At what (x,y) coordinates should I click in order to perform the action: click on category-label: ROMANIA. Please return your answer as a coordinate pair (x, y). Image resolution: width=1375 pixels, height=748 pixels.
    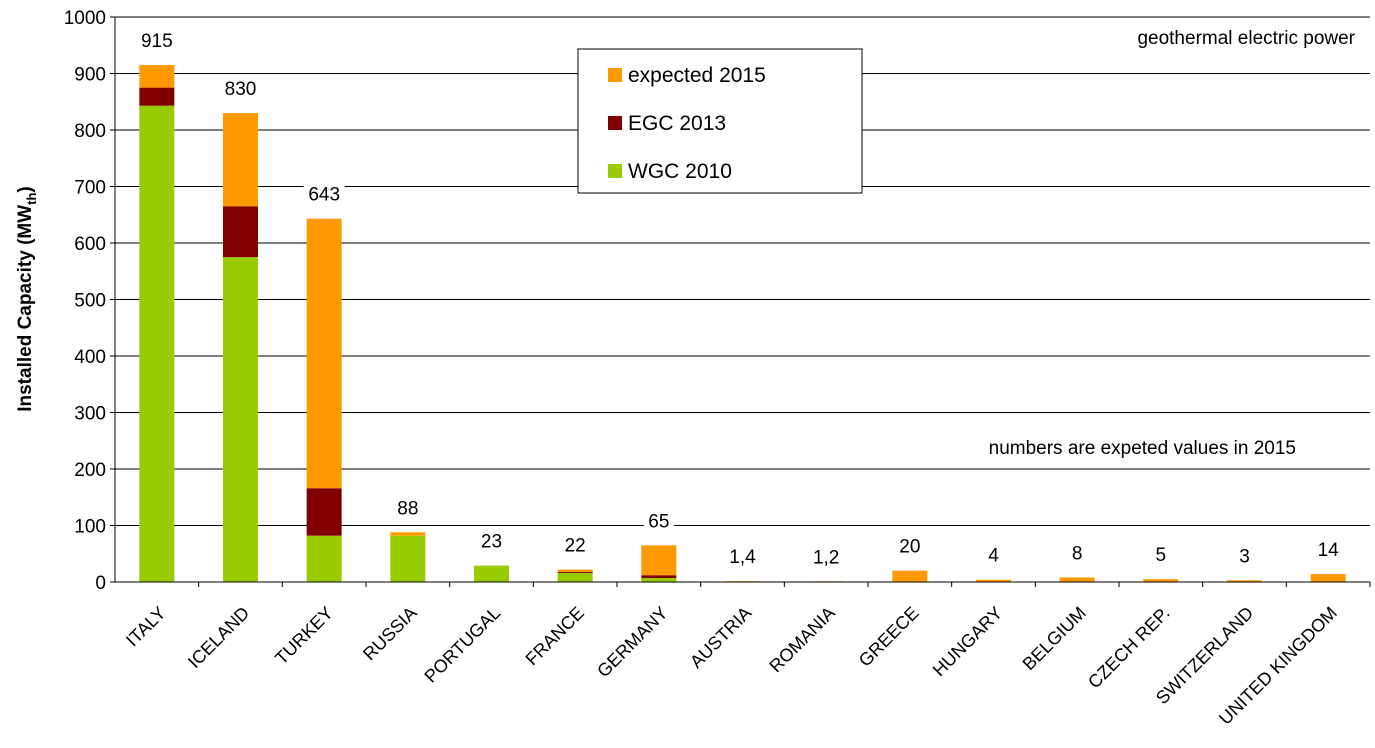
    Looking at the image, I should click on (802, 640).